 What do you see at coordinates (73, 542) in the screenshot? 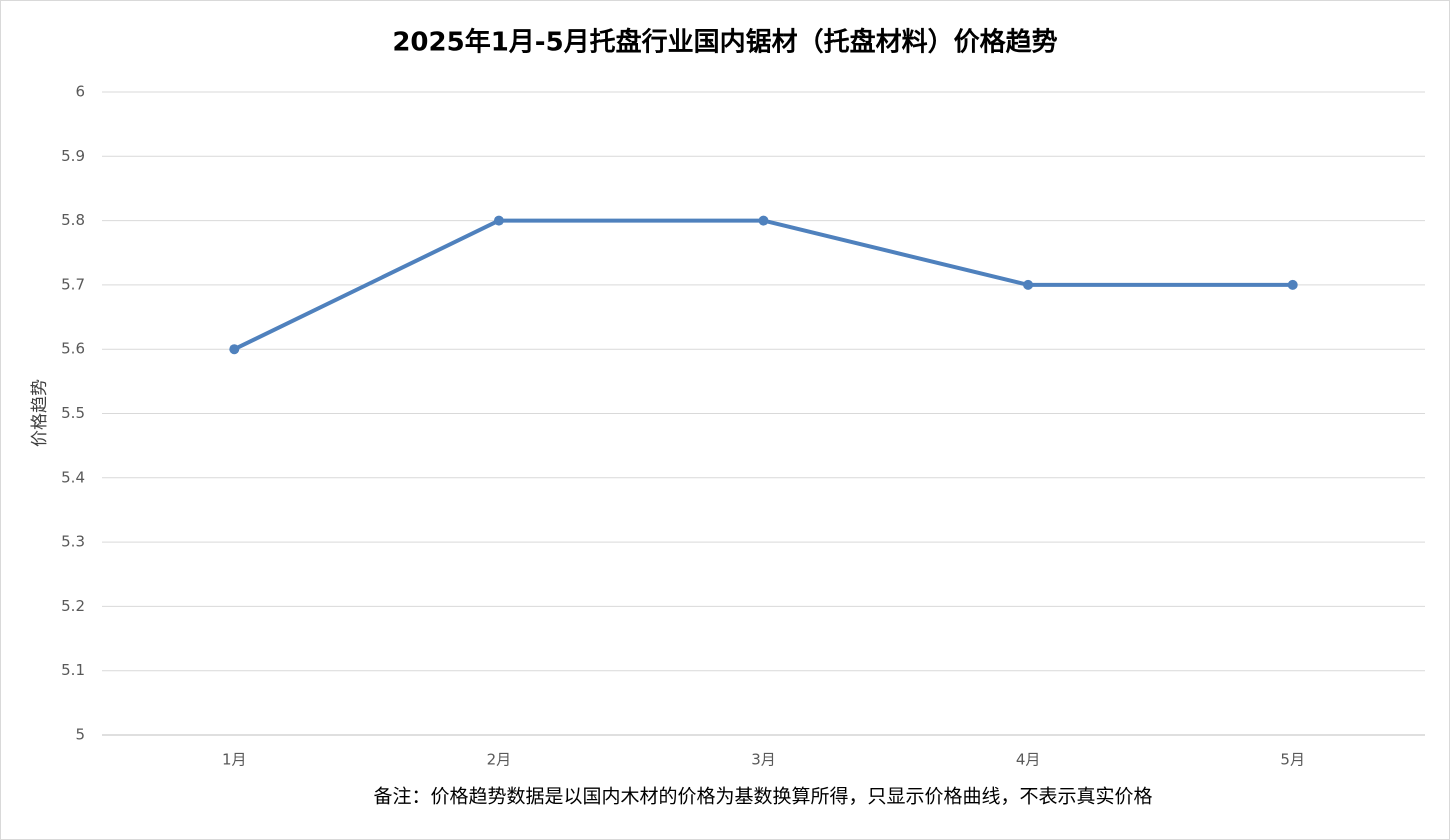
I see `y-tick-label: 5.3` at bounding box center [73, 542].